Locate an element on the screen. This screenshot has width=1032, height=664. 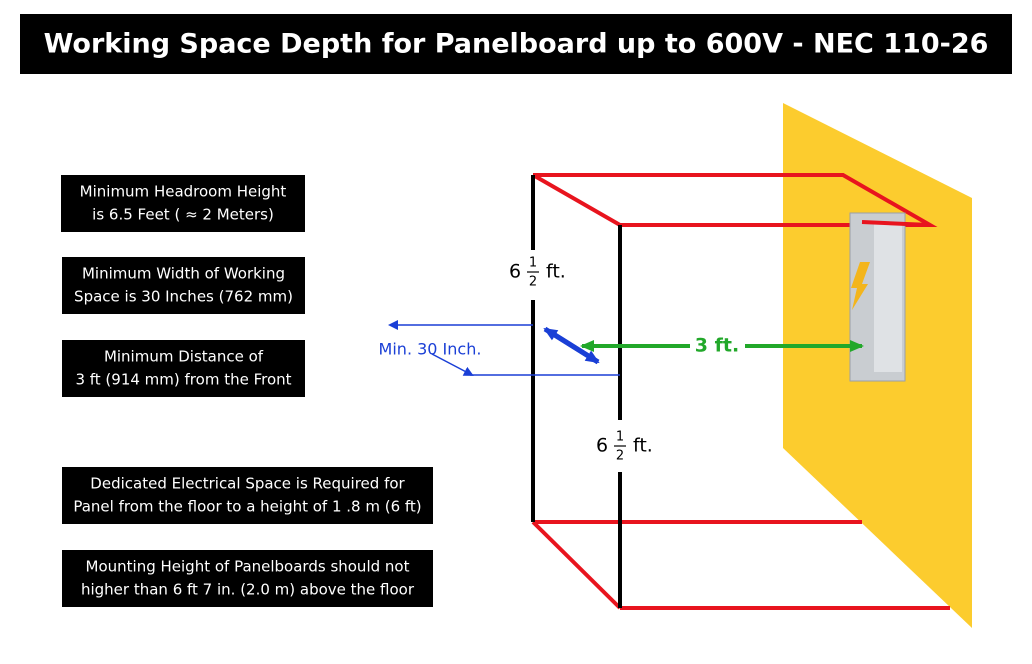
note-line: Space is 30 Inches (762 mm) is located at coordinates (183, 297).